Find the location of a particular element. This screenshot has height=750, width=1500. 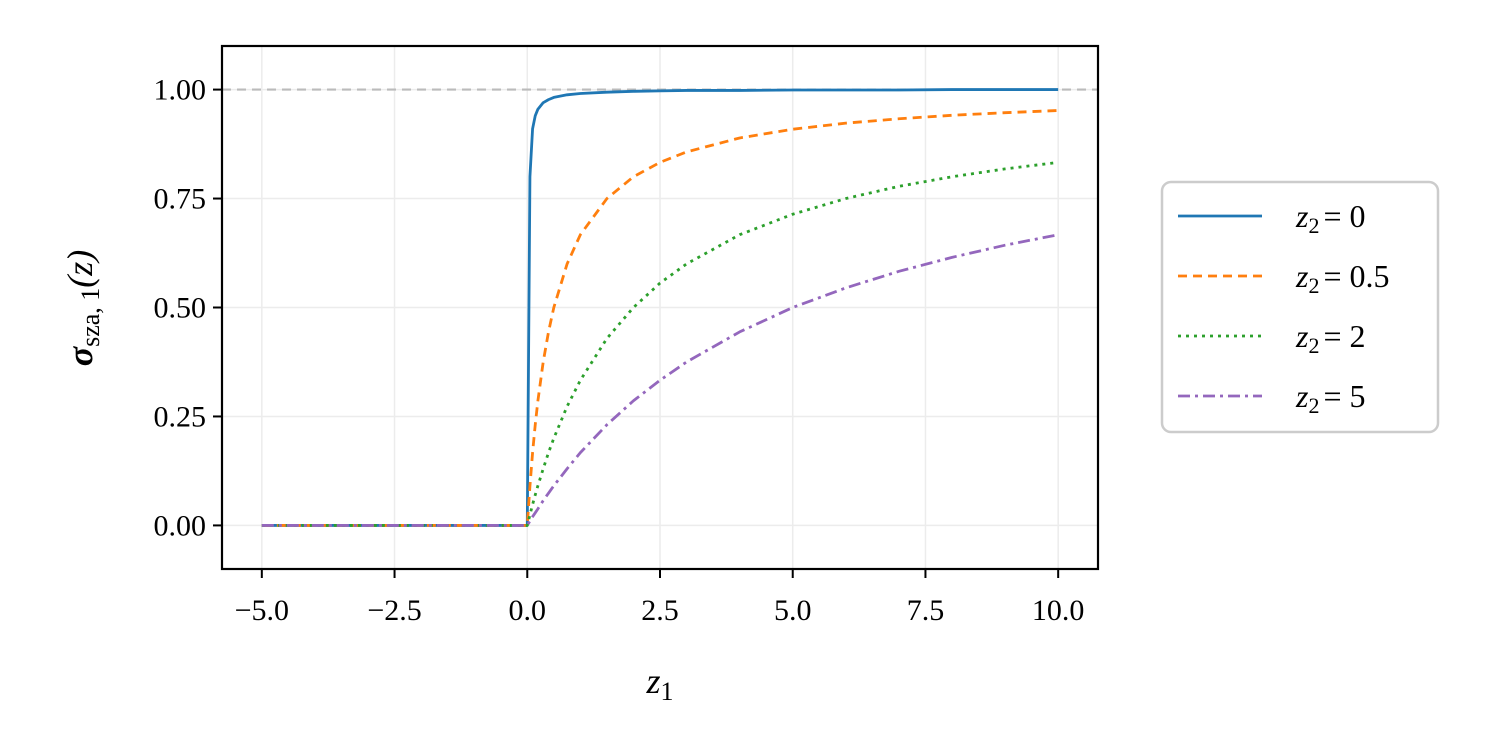

y-ticks: 0.00 0.25 0.50 0.75 1.00 is located at coordinates (188, 308).